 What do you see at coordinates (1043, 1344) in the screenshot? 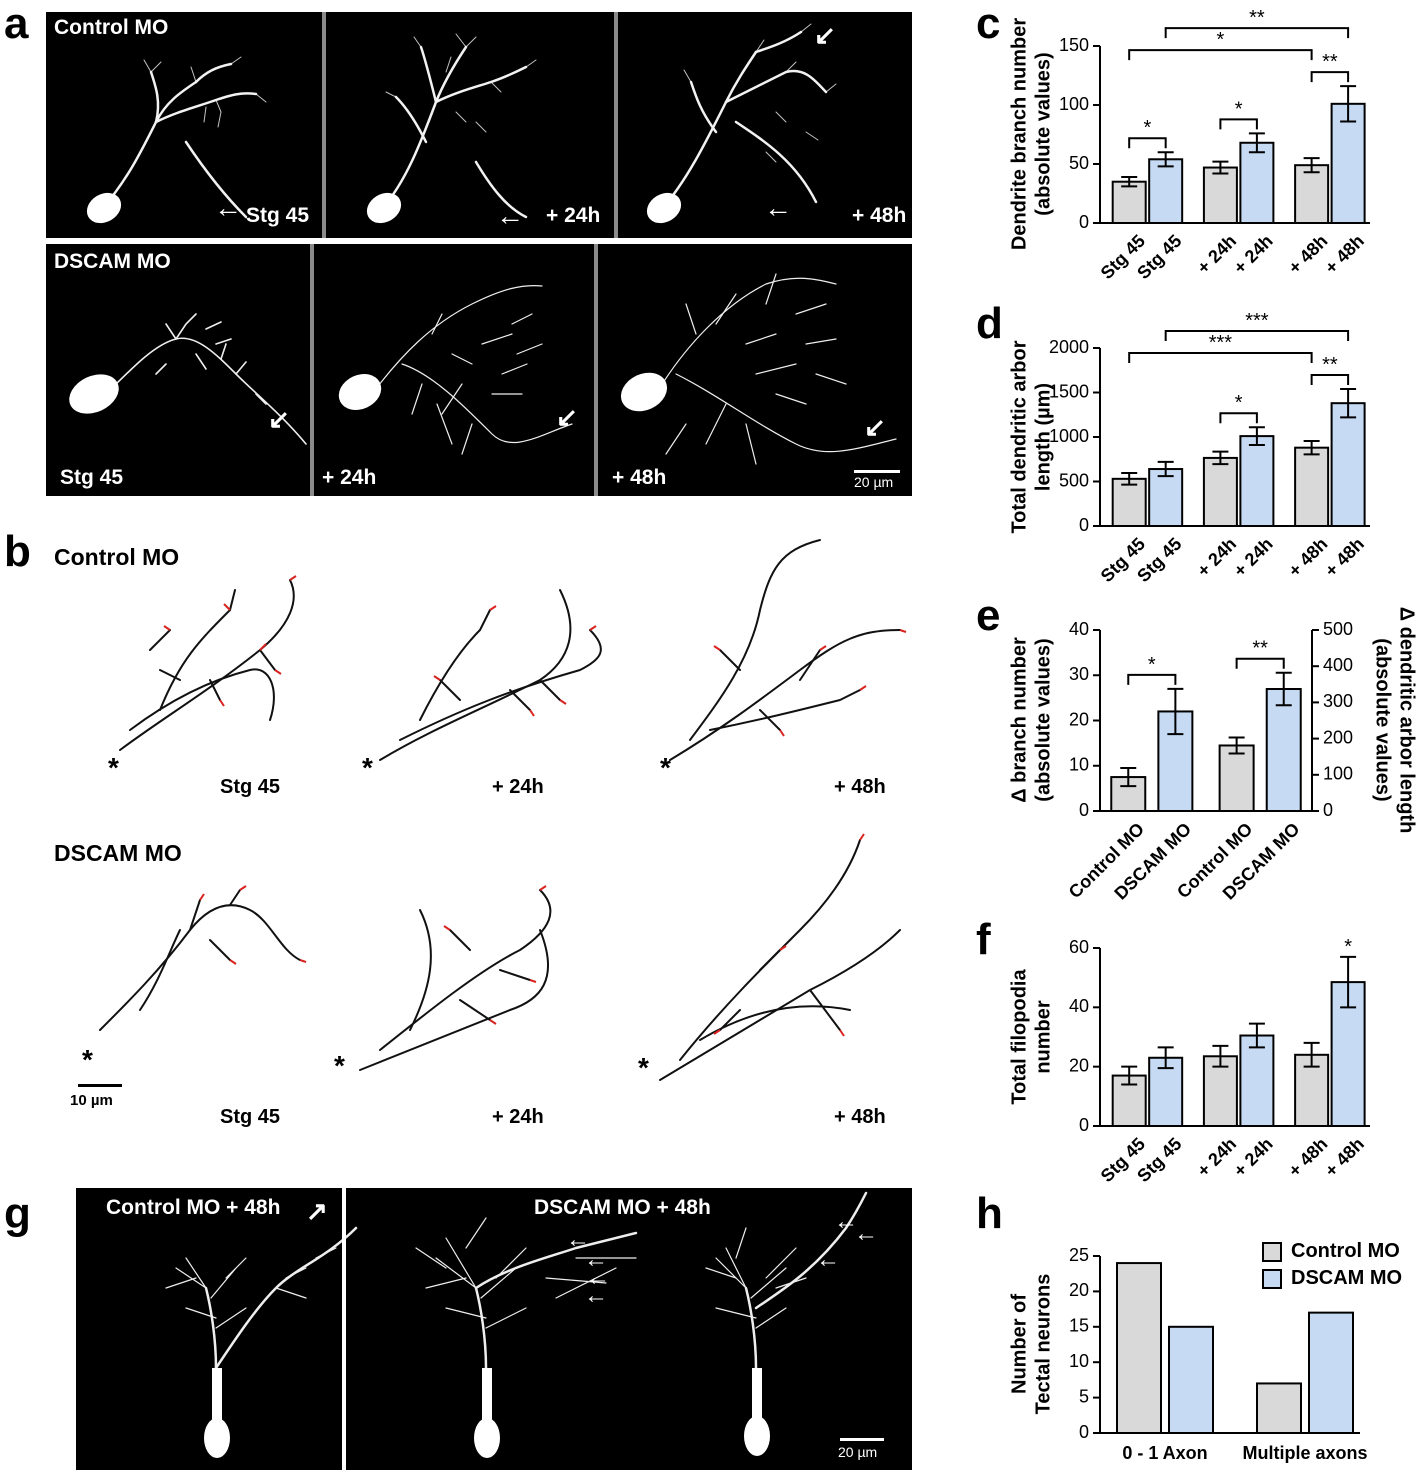
I see `axis-label: Tectal neurons` at bounding box center [1043, 1344].